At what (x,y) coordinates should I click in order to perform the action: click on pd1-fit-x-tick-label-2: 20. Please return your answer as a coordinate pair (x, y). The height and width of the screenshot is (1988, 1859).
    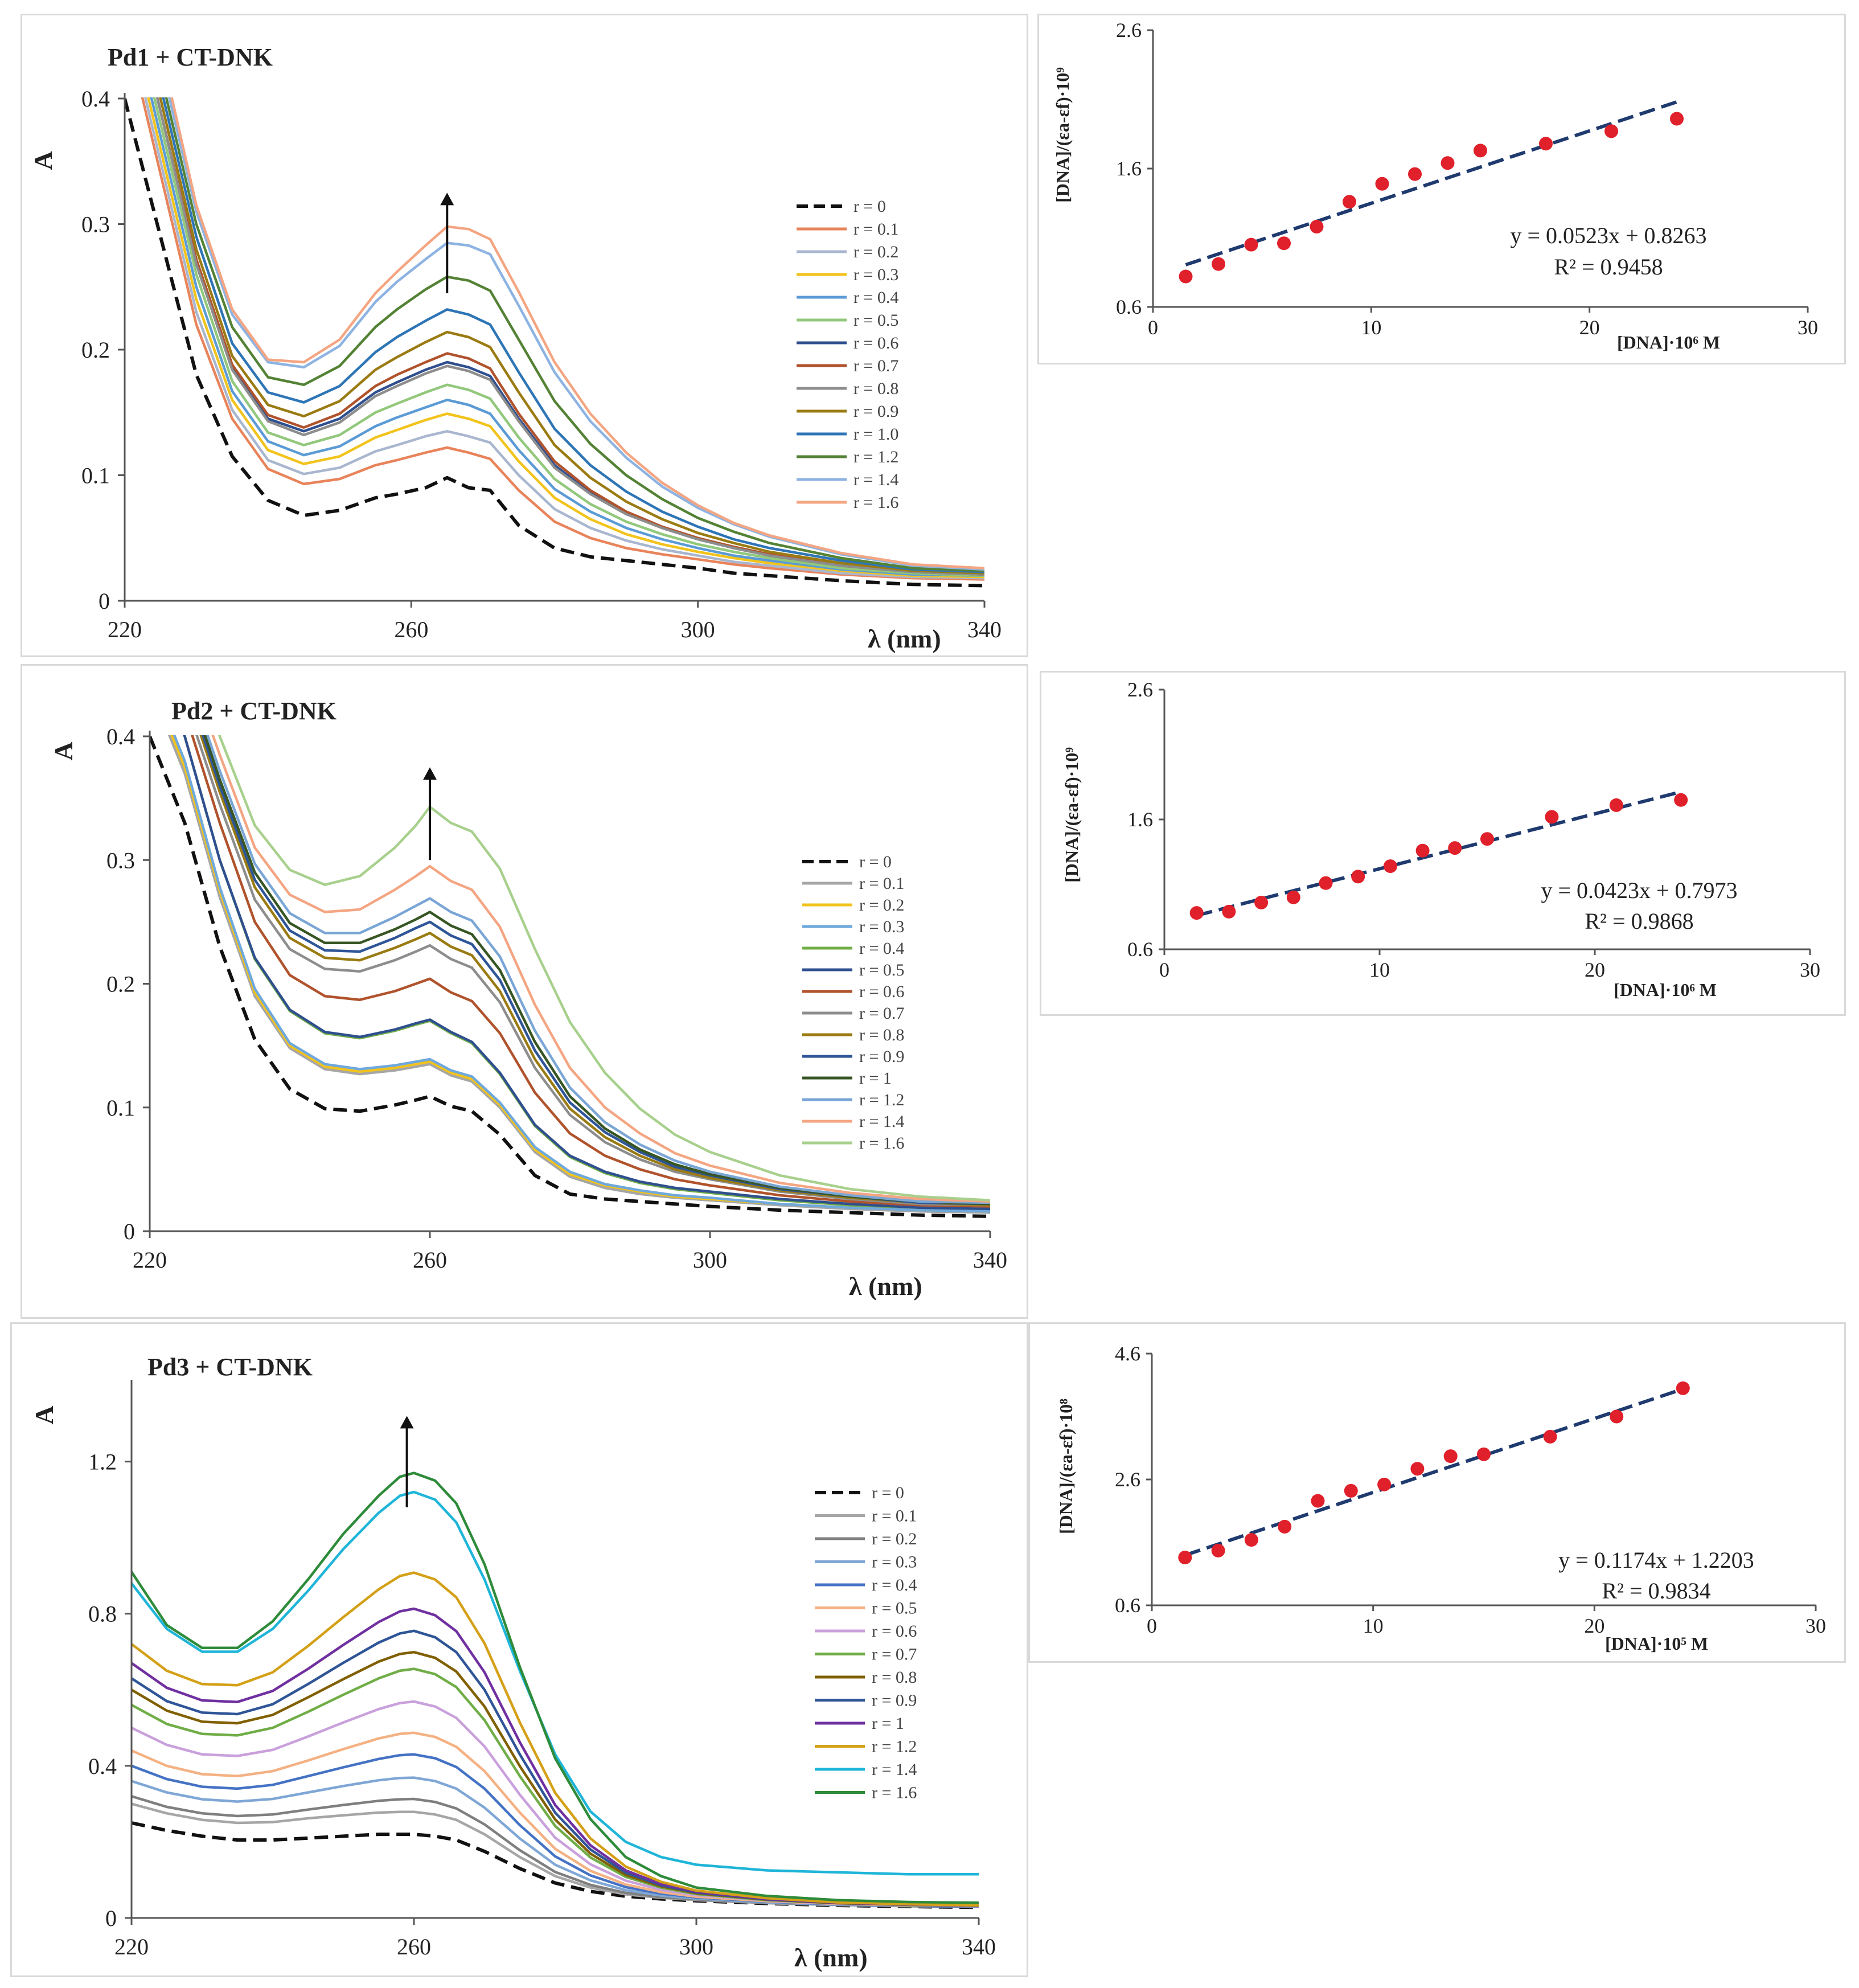
    Looking at the image, I should click on (1590, 327).